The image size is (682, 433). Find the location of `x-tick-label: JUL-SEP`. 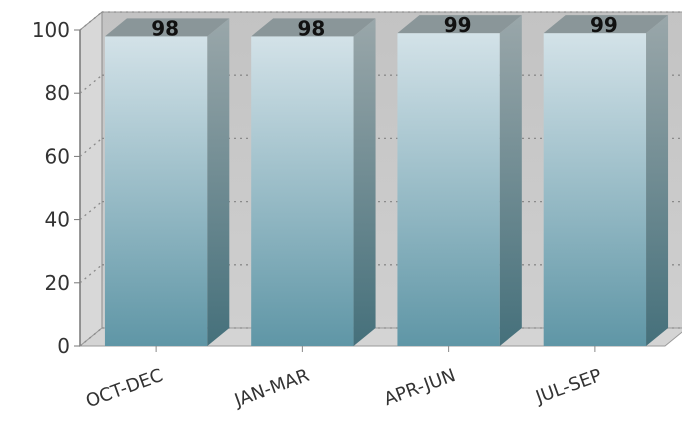

x-tick-label: JUL-SEP is located at coordinates (568, 387).